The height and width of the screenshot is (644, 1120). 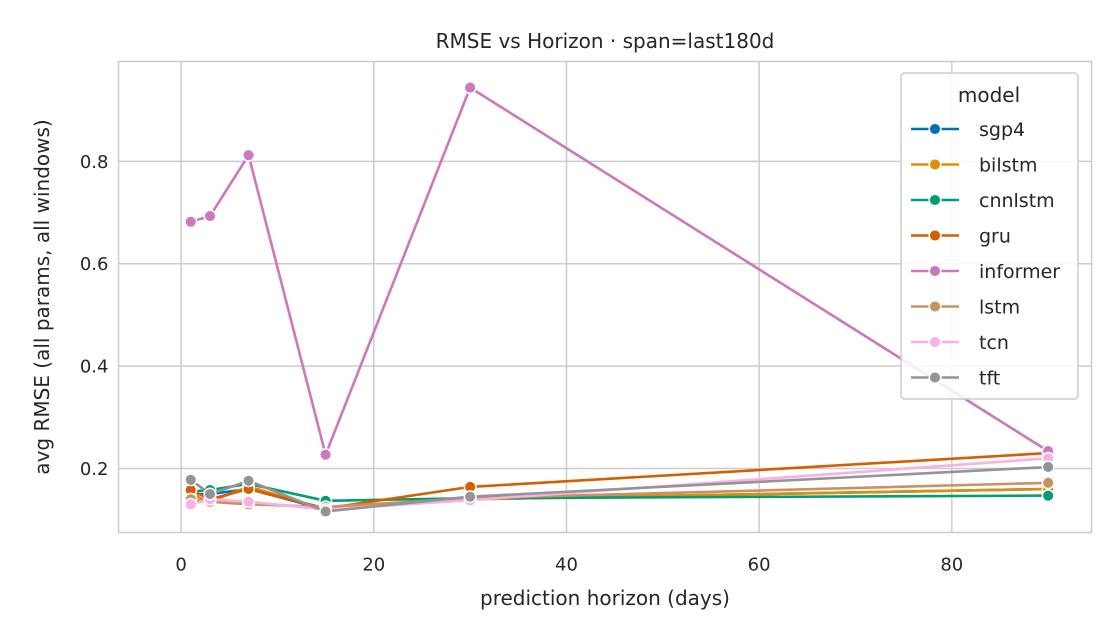 I want to click on x-tick-label: 40, so click(x=566, y=565).